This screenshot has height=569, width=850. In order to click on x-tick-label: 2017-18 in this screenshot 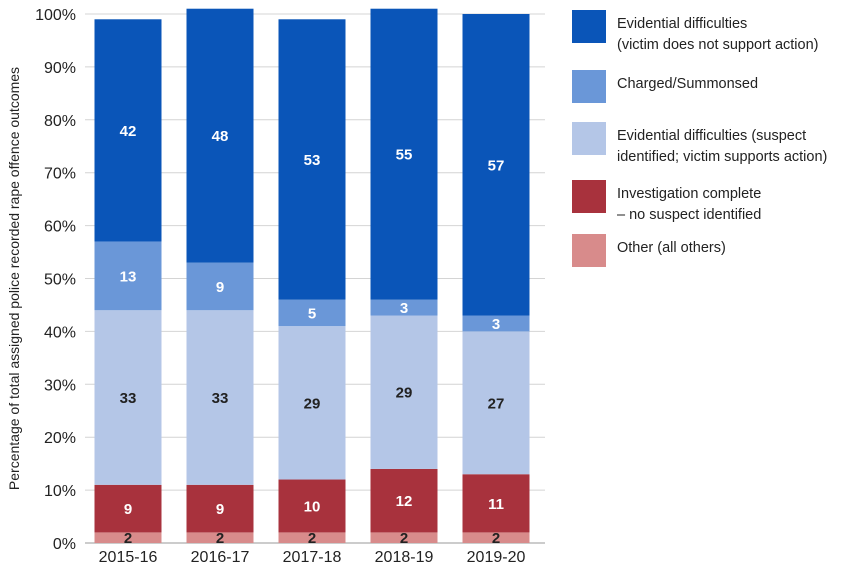, I will do `click(312, 557)`.